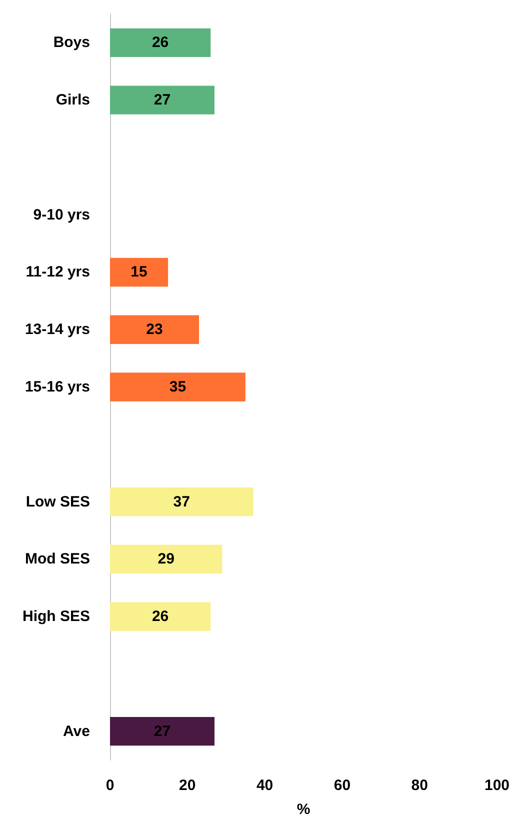 Image resolution: width=526 pixels, height=833 pixels. I want to click on data-label: 37, so click(181, 501).